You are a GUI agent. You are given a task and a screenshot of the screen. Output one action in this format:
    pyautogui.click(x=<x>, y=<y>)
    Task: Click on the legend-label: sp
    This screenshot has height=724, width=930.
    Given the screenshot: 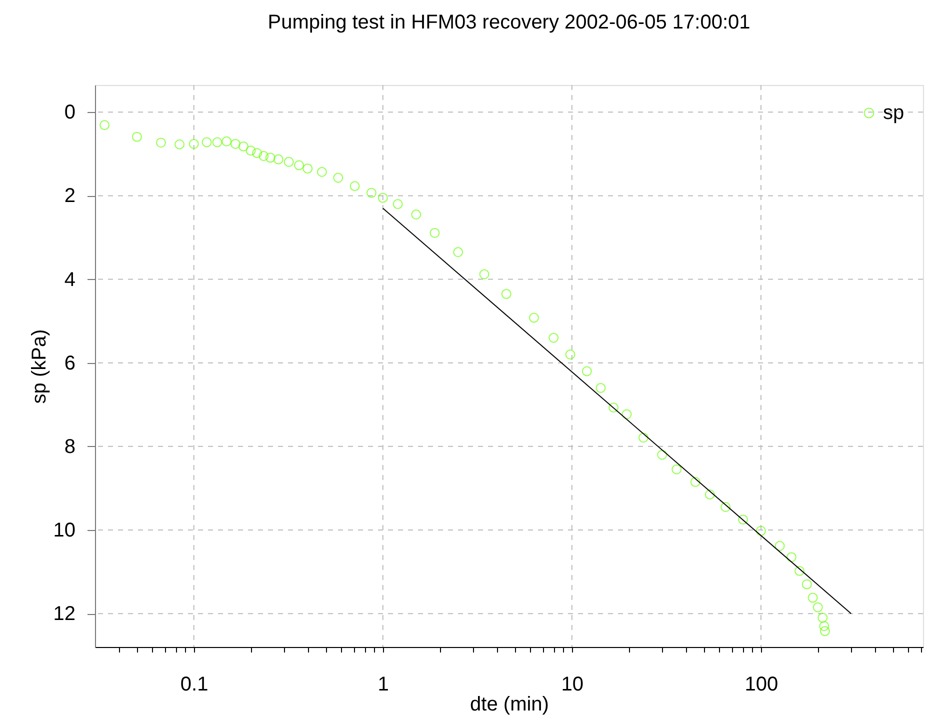 What is the action you would take?
    pyautogui.click(x=893, y=113)
    